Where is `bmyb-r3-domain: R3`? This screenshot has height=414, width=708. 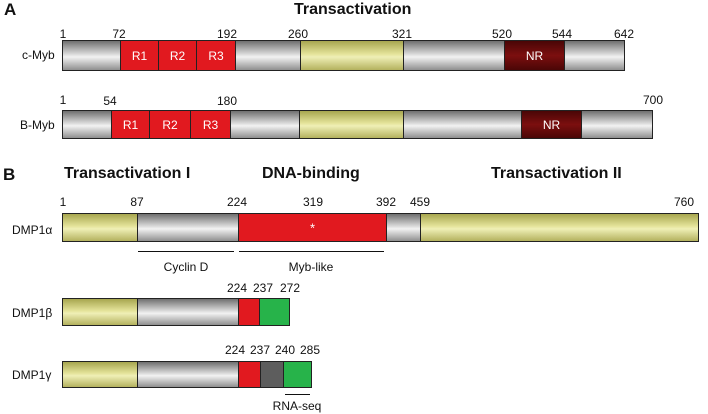 bmyb-r3-domain: R3 is located at coordinates (210, 124).